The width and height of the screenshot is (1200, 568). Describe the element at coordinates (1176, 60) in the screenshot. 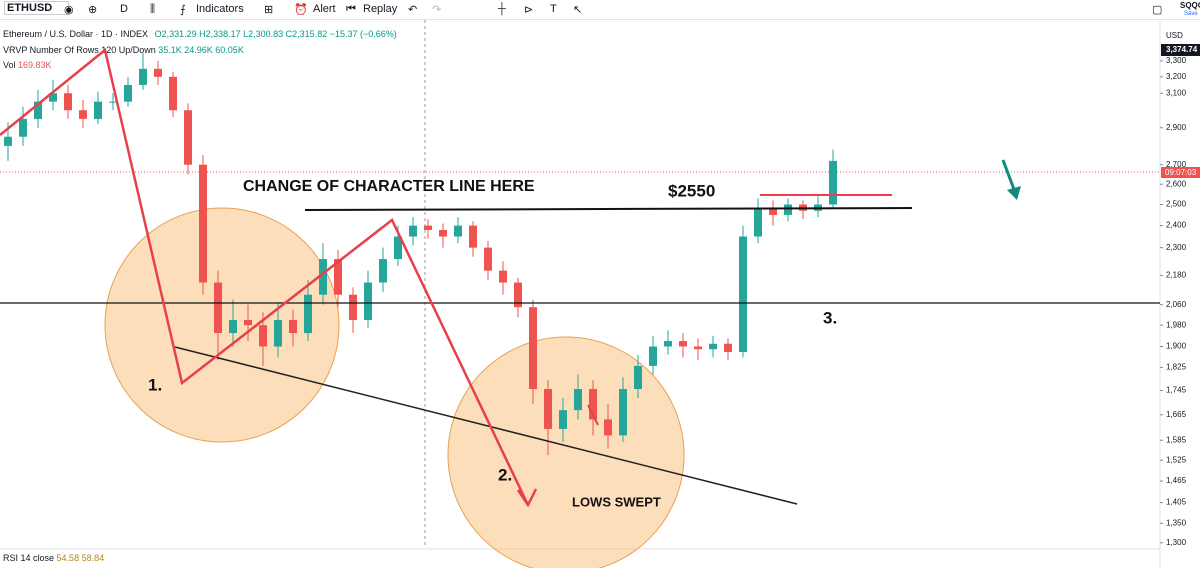

I see `y-tick-label: 3,300` at that location.